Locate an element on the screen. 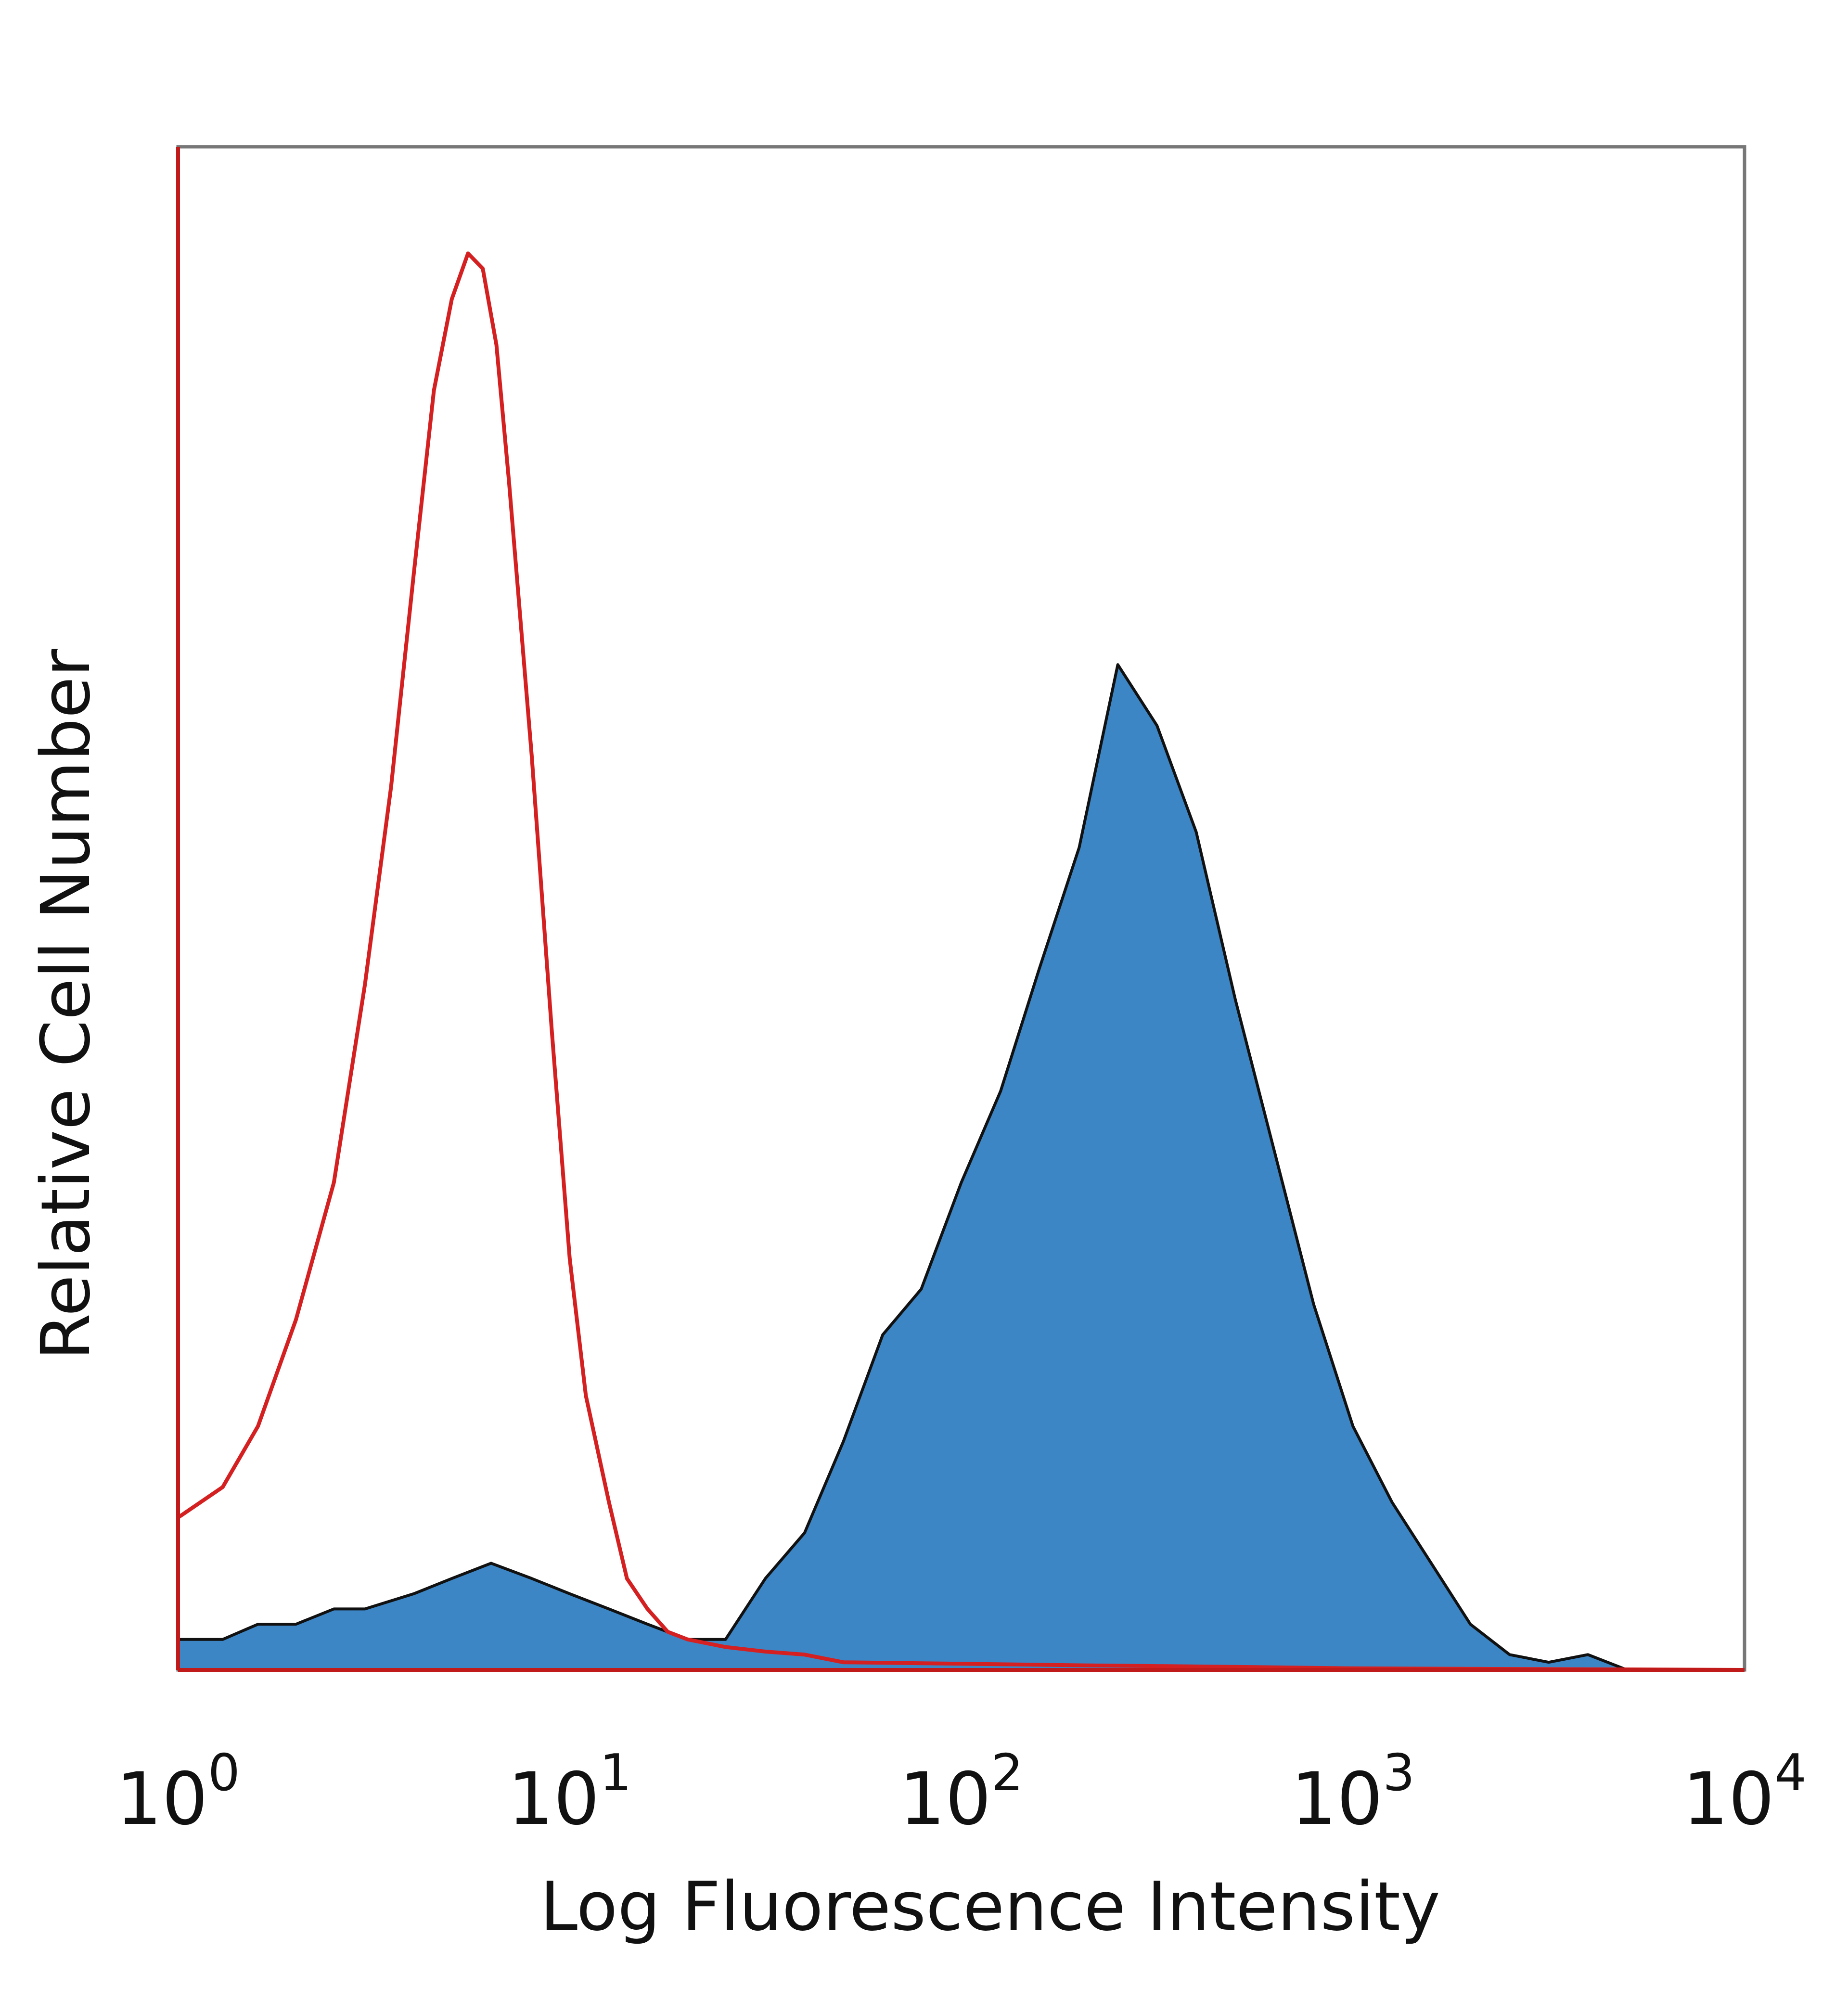 The height and width of the screenshot is (2000, 1848). x-tick-exponent: 3 is located at coordinates (1399, 1773).